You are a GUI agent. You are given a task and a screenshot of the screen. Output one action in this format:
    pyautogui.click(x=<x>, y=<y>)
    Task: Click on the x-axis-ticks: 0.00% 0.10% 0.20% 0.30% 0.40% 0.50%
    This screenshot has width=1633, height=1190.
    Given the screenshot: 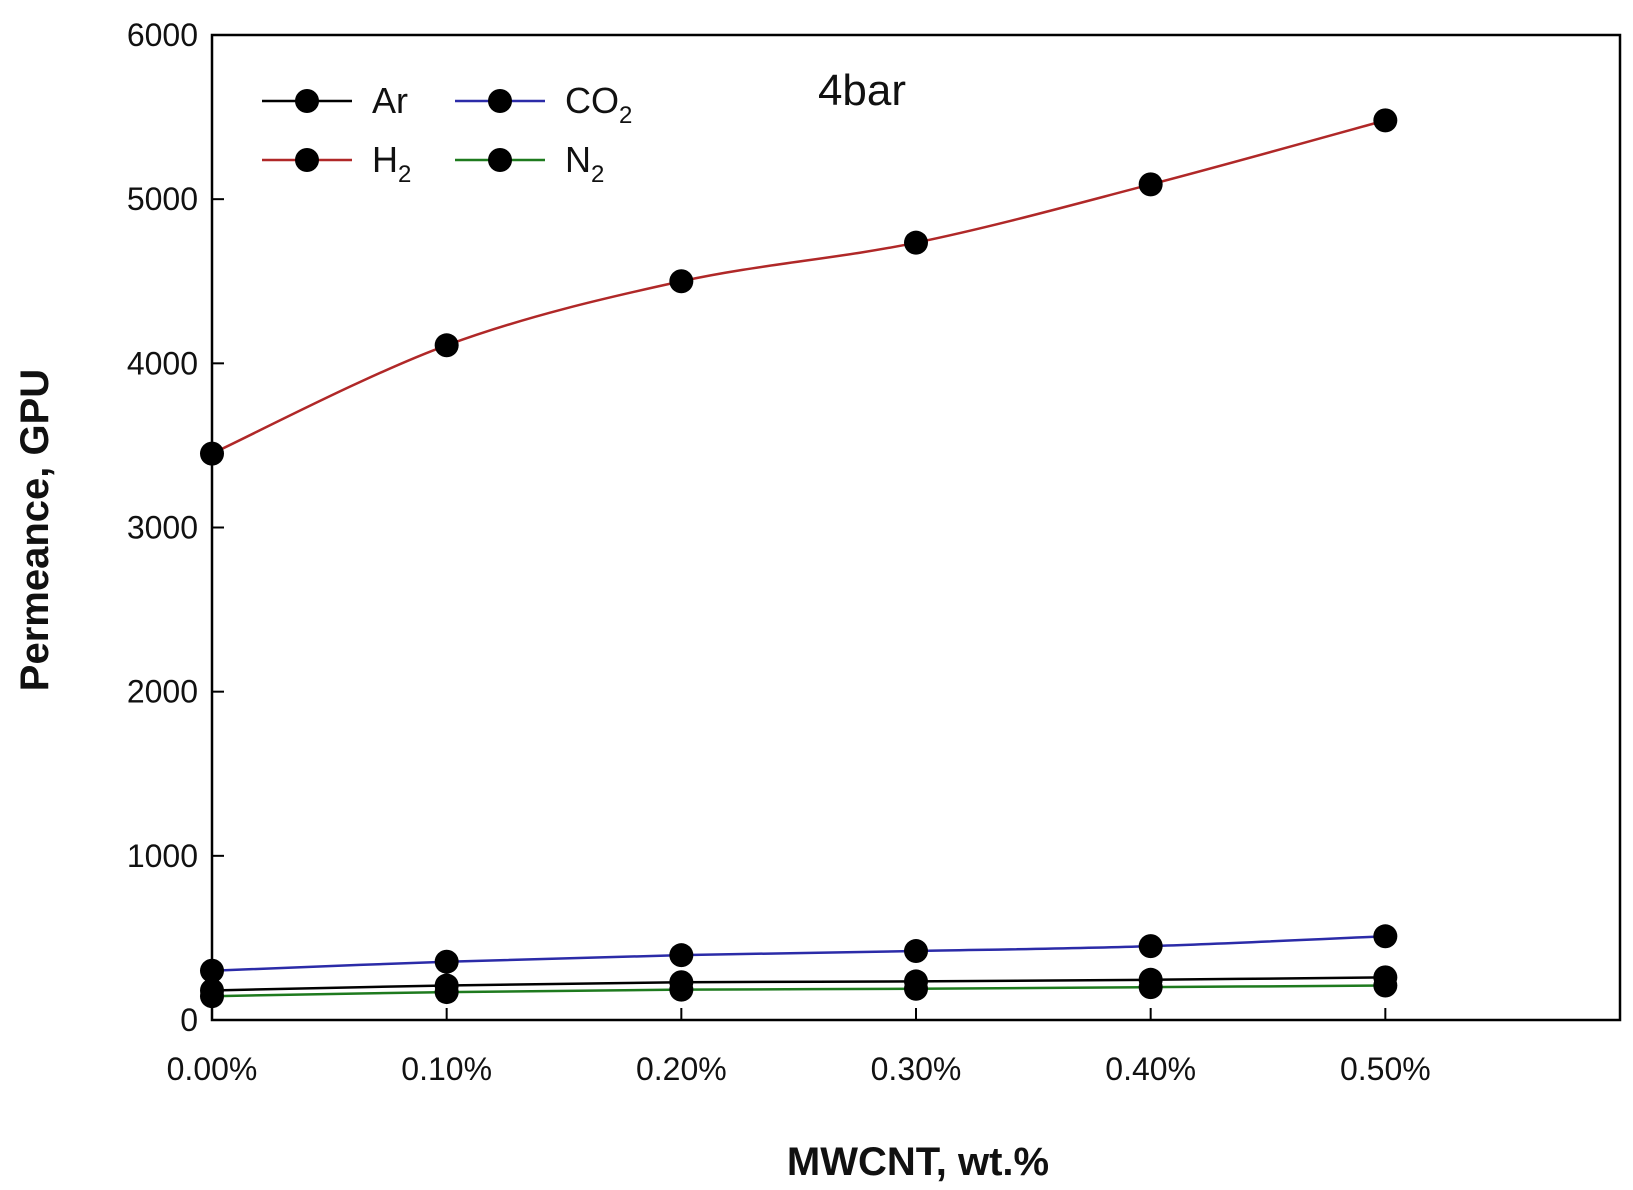 What is the action you would take?
    pyautogui.click(x=799, y=1047)
    